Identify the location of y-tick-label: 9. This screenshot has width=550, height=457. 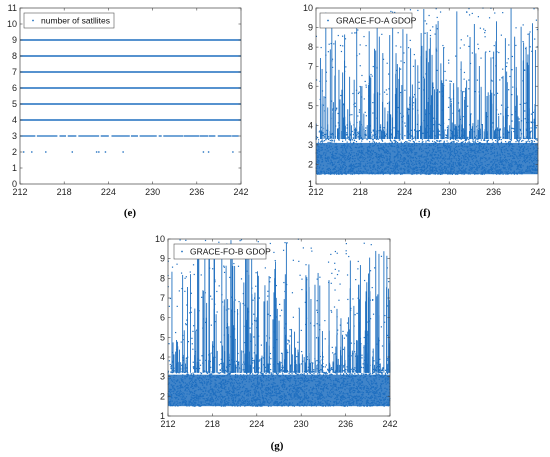
(310, 28).